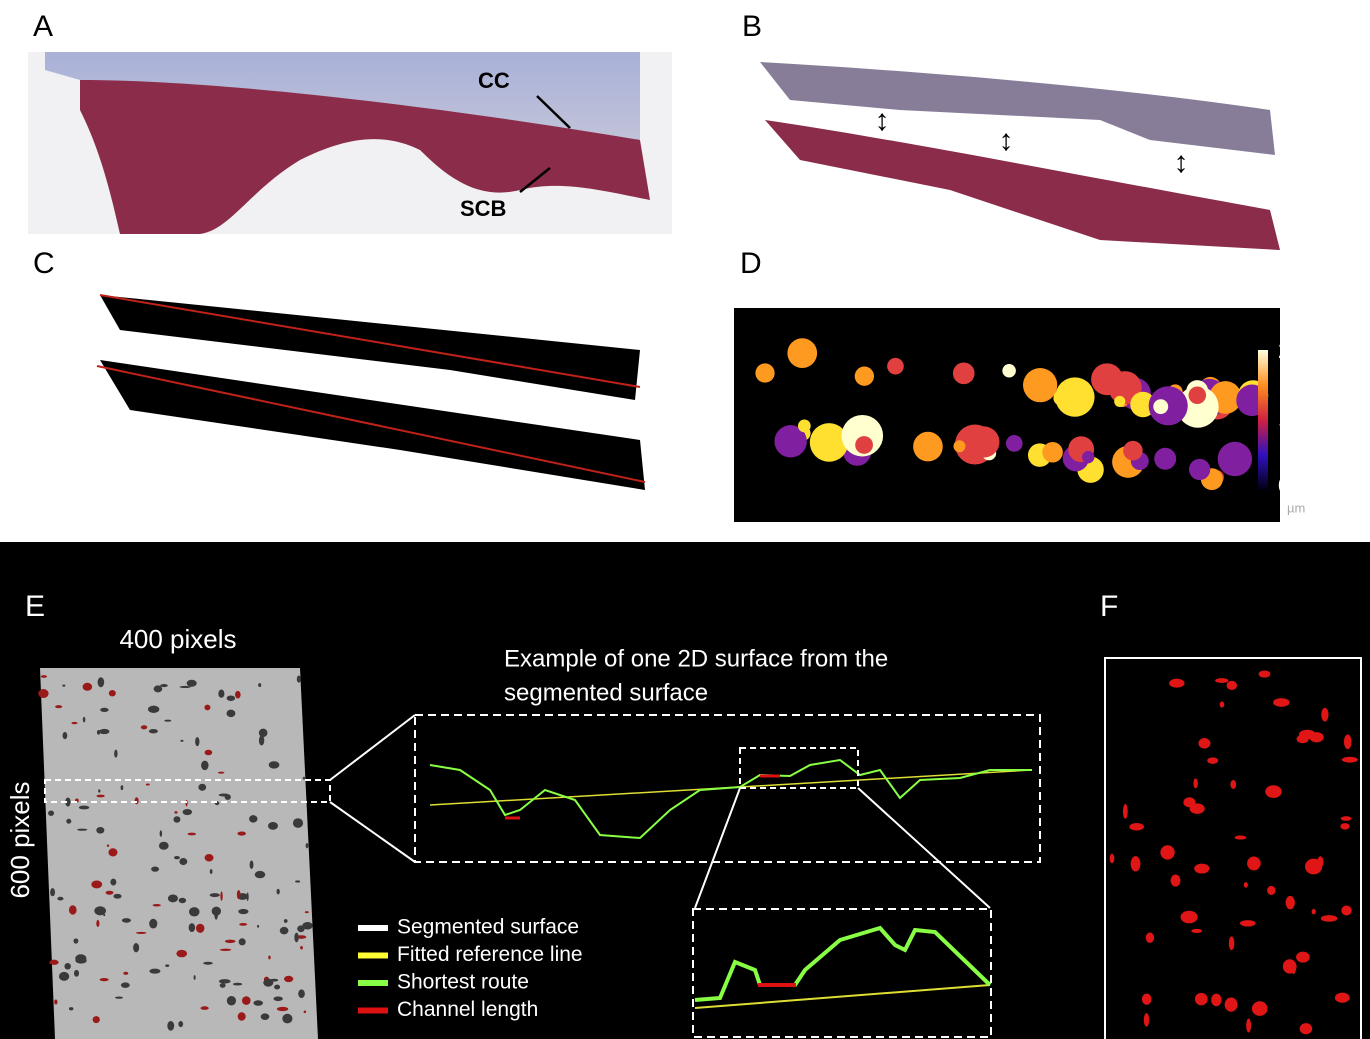 This screenshot has width=1370, height=1039. I want to click on legend-swatch, so click(373, 928).